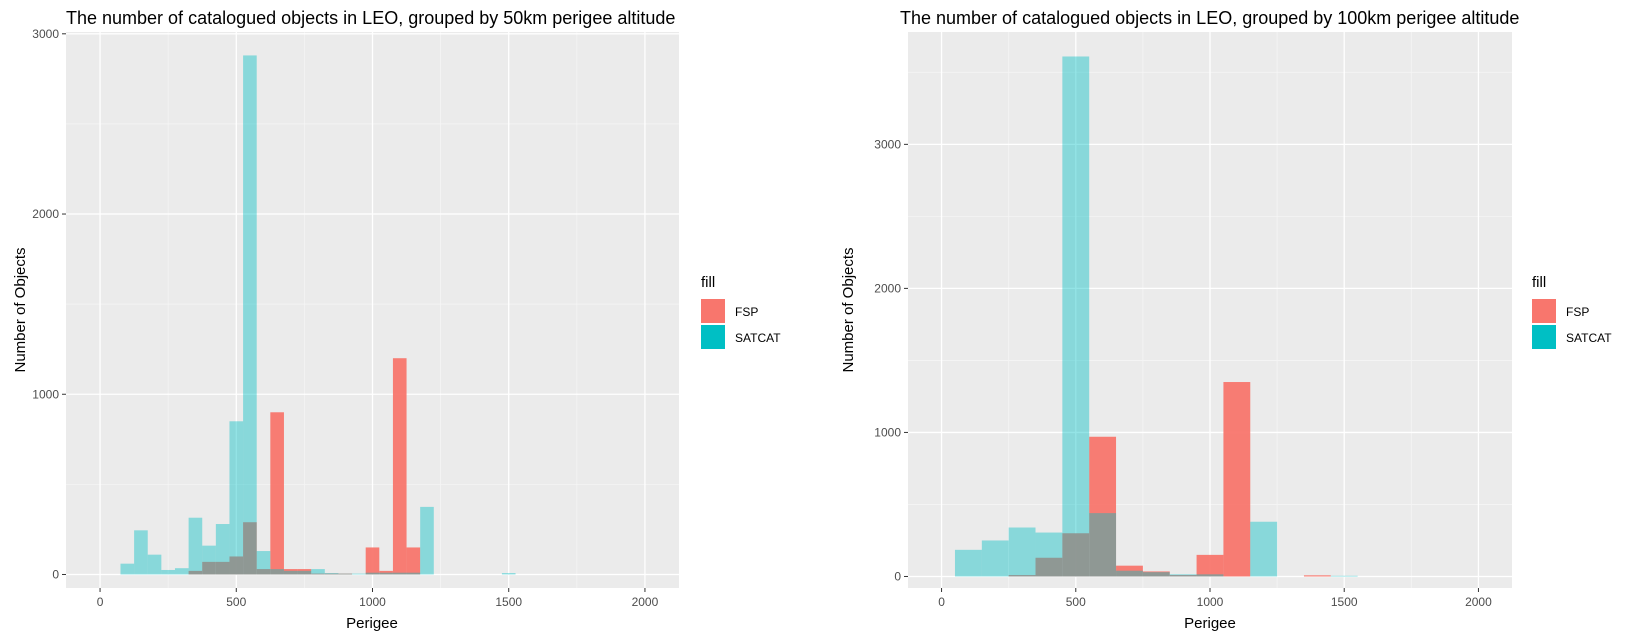  I want to click on y-axis-ticks: 0 1000 2000 3000, so click(49, 304).